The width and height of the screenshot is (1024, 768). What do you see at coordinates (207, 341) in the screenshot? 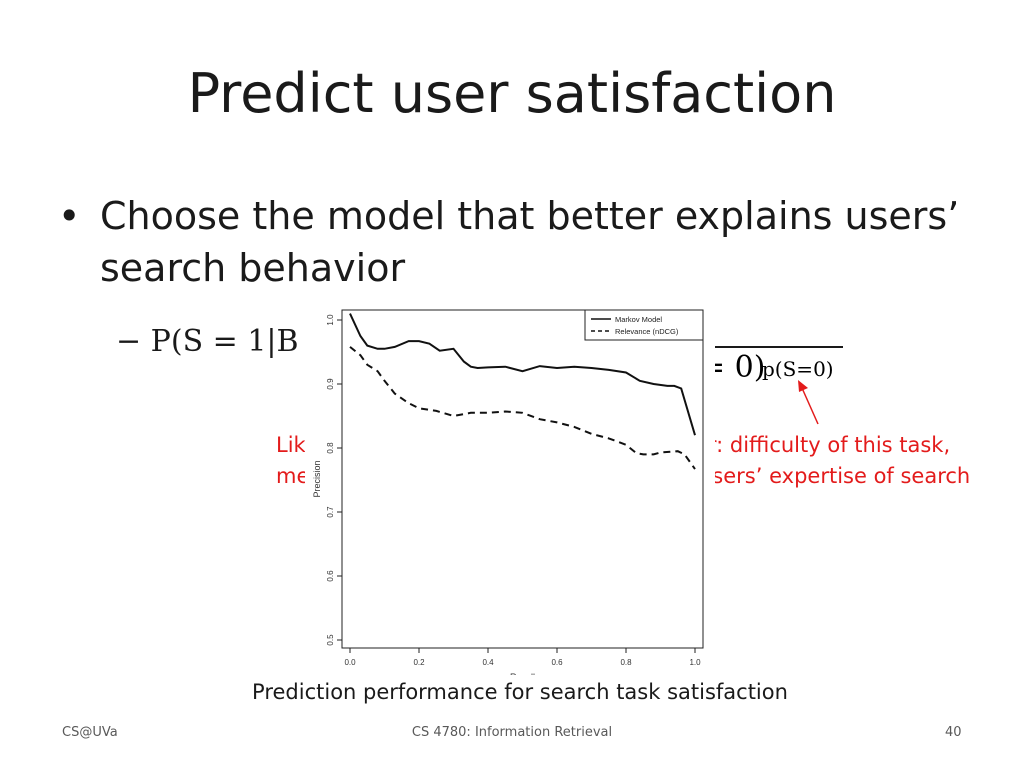
I see `sub-bullet-formula: − P(S = 1|B` at bounding box center [207, 341].